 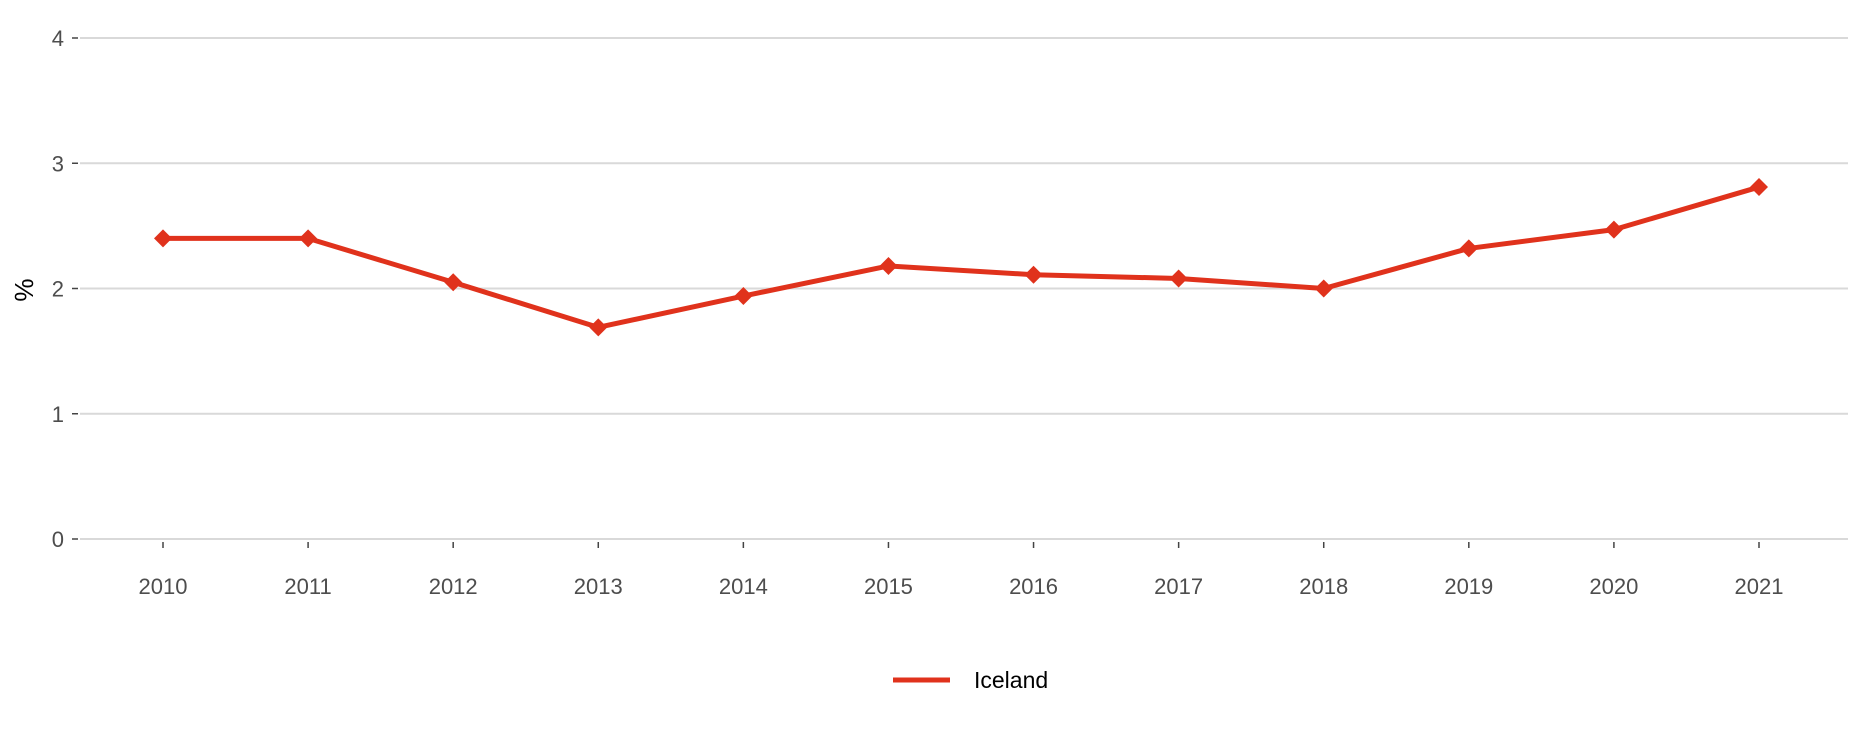 What do you see at coordinates (970, 680) in the screenshot?
I see `legend: Iceland` at bounding box center [970, 680].